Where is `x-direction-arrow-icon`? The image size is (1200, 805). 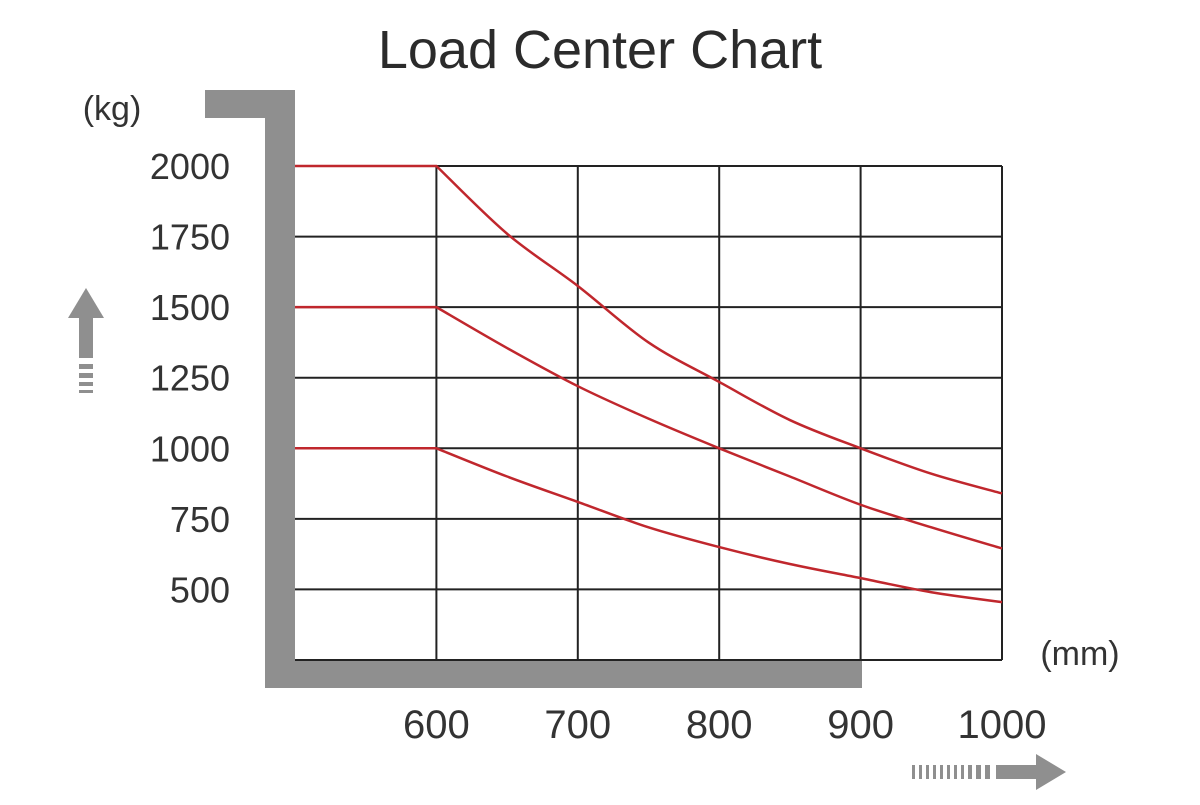 x-direction-arrow-icon is located at coordinates (989, 772).